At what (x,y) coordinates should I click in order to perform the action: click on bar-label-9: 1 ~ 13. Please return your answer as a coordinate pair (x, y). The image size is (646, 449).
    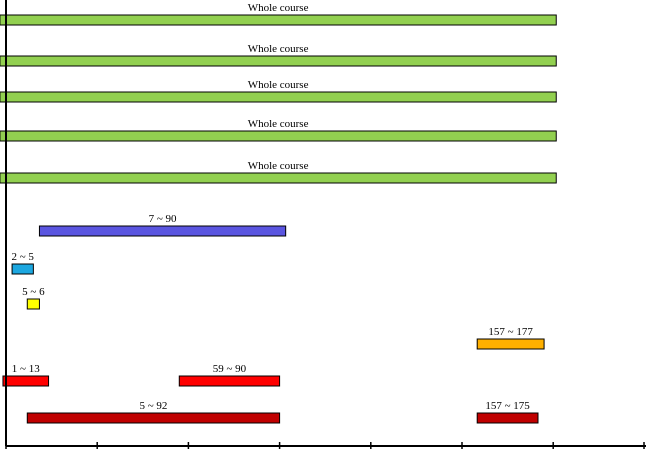
    Looking at the image, I should click on (26, 369).